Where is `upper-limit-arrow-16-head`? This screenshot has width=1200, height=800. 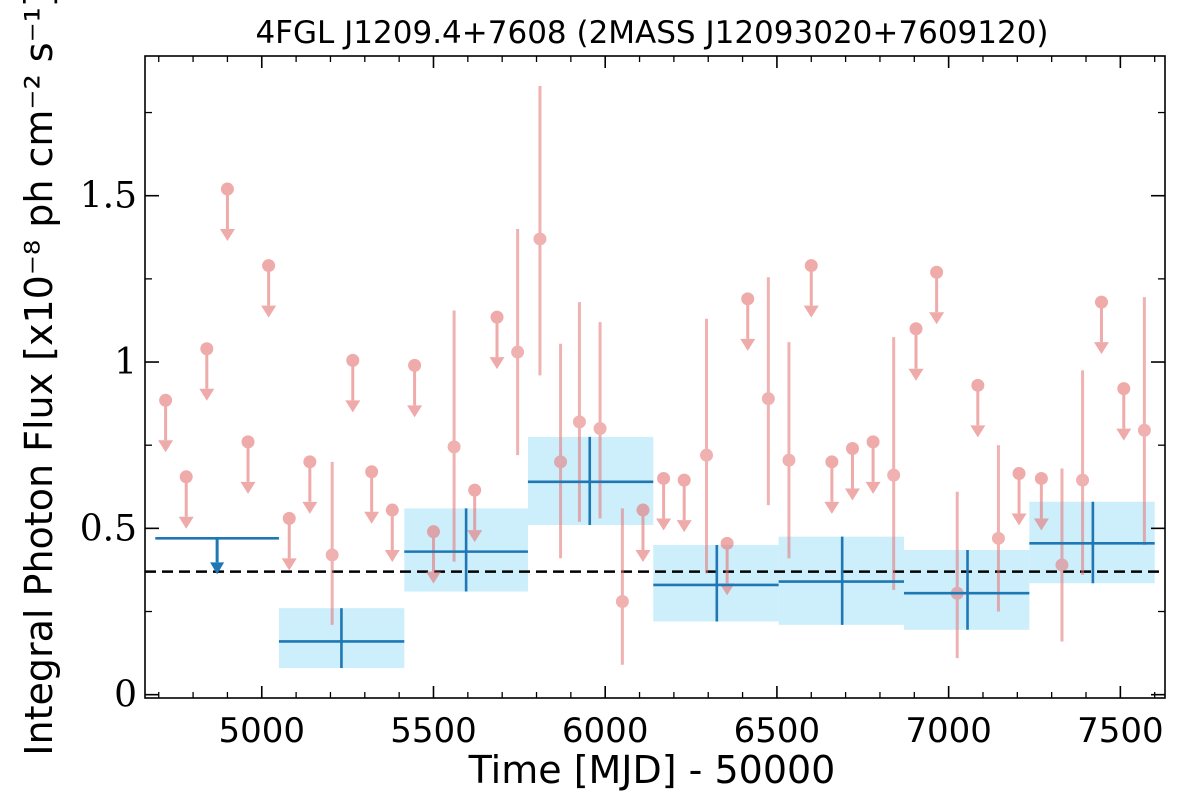
upper-limit-arrow-16-head is located at coordinates (664, 524).